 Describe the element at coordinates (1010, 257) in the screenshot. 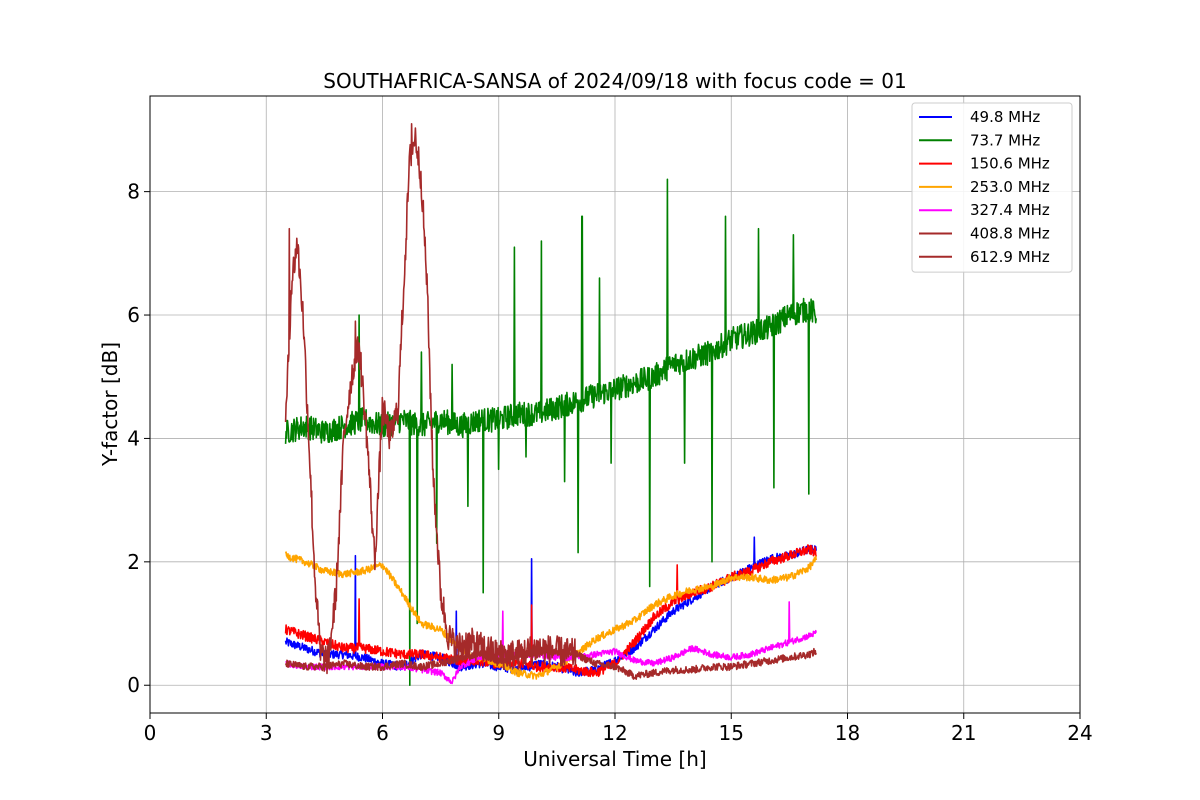

I see `legend-label: 612.9 MHz` at that location.